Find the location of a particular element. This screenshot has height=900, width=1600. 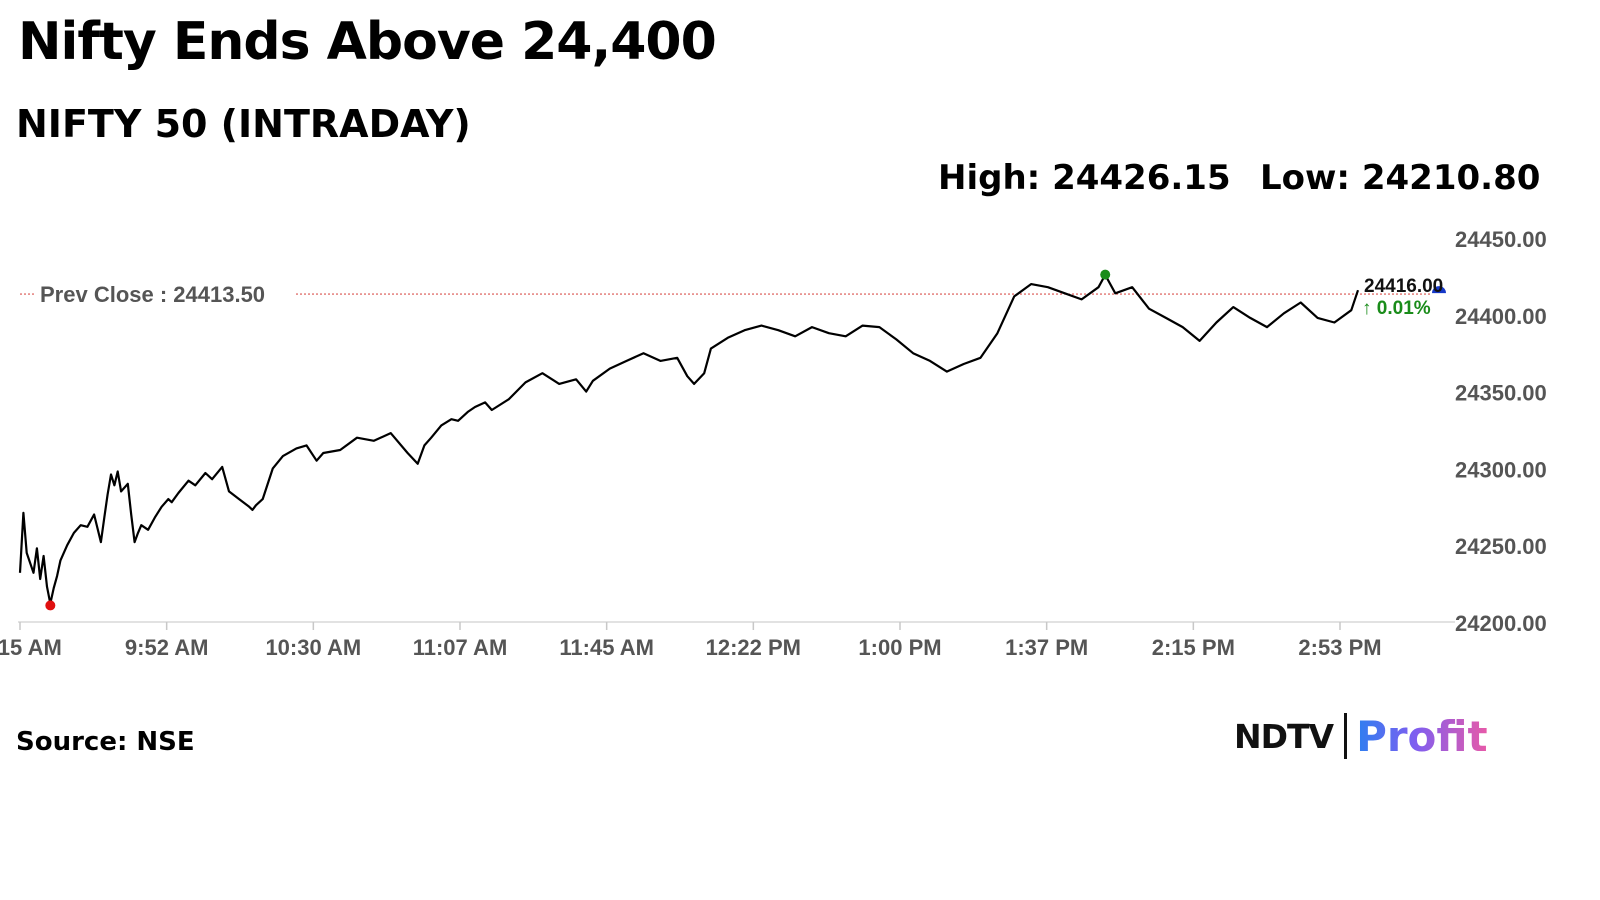

chart-subtitle: NIFTY 50 (INTRADAY) is located at coordinates (243, 124).